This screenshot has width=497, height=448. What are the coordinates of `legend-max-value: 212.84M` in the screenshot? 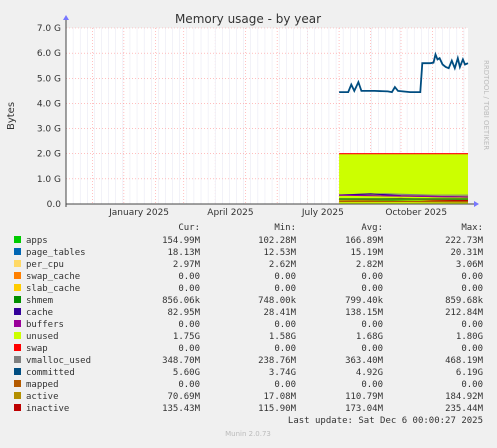 It's located at (464, 313).